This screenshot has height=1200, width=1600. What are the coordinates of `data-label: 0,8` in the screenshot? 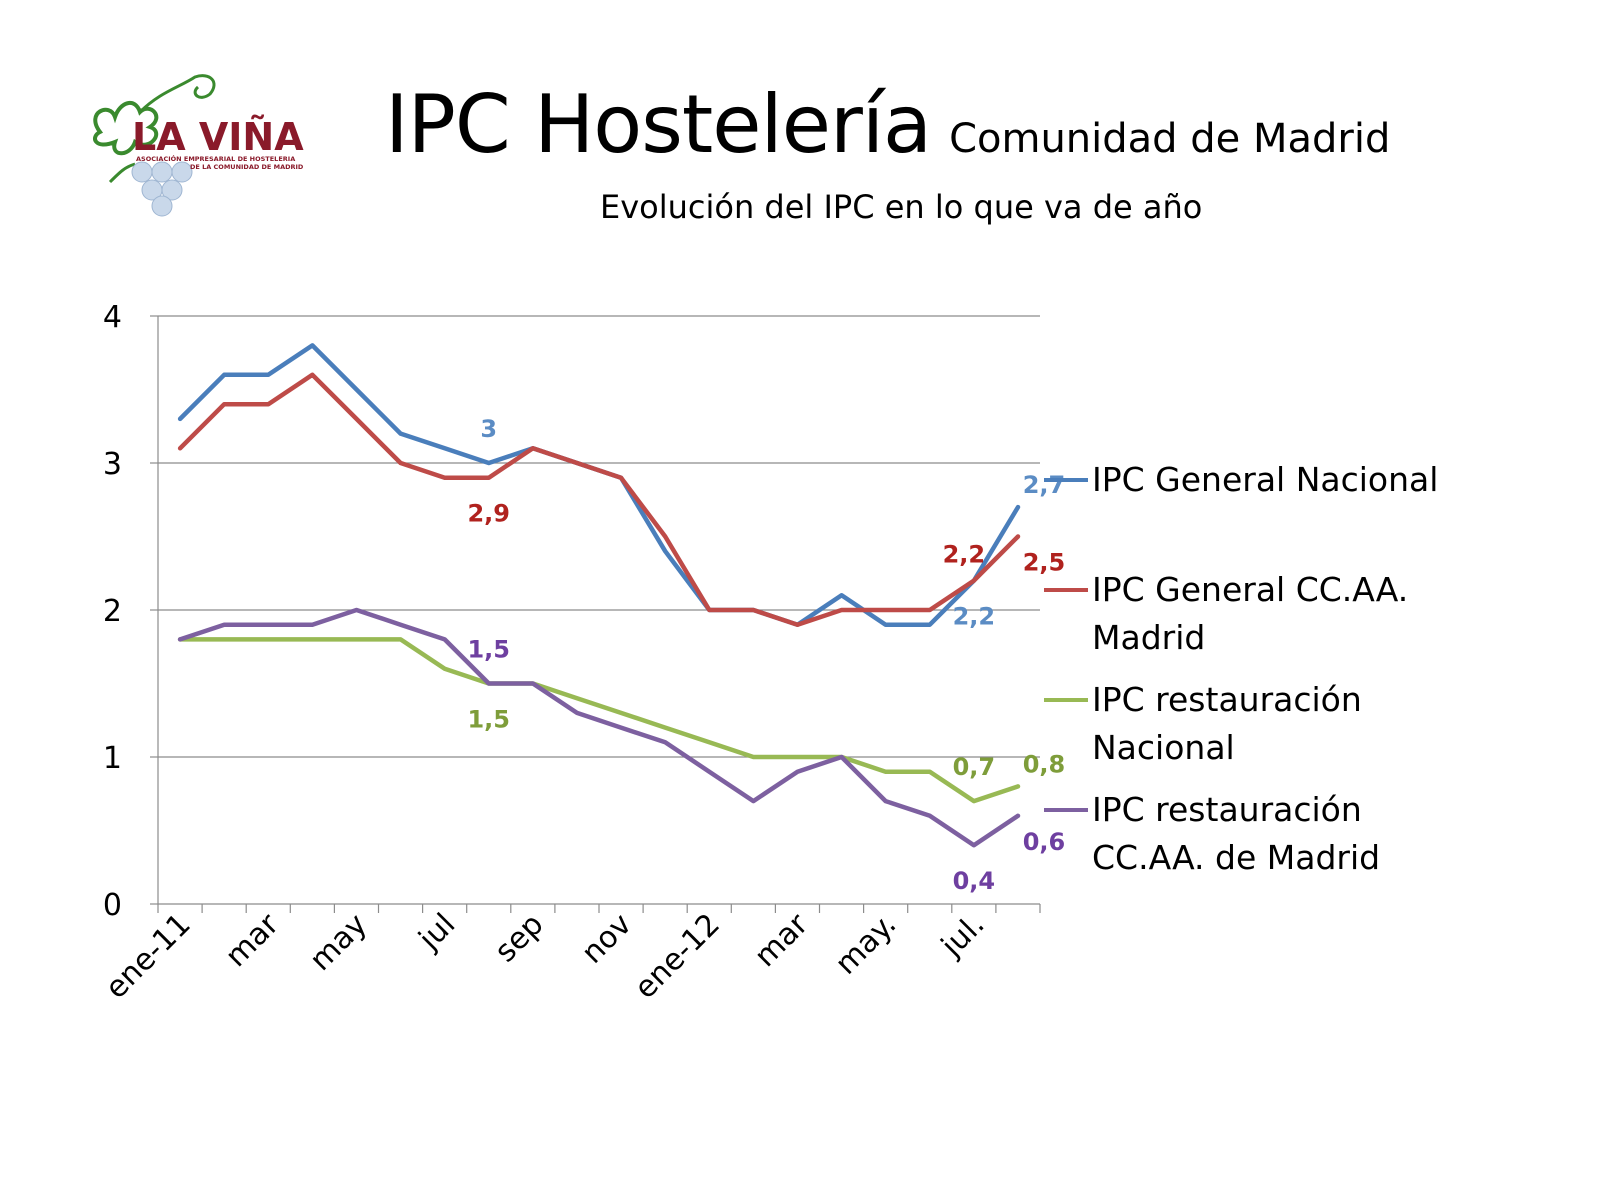 It's located at (1044, 764).